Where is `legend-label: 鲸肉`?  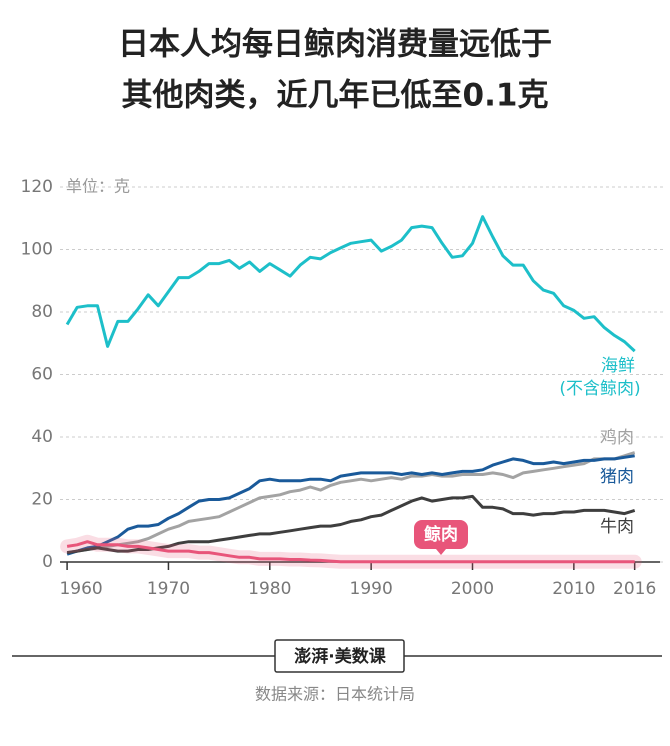 legend-label: 鲸肉 is located at coordinates (441, 534).